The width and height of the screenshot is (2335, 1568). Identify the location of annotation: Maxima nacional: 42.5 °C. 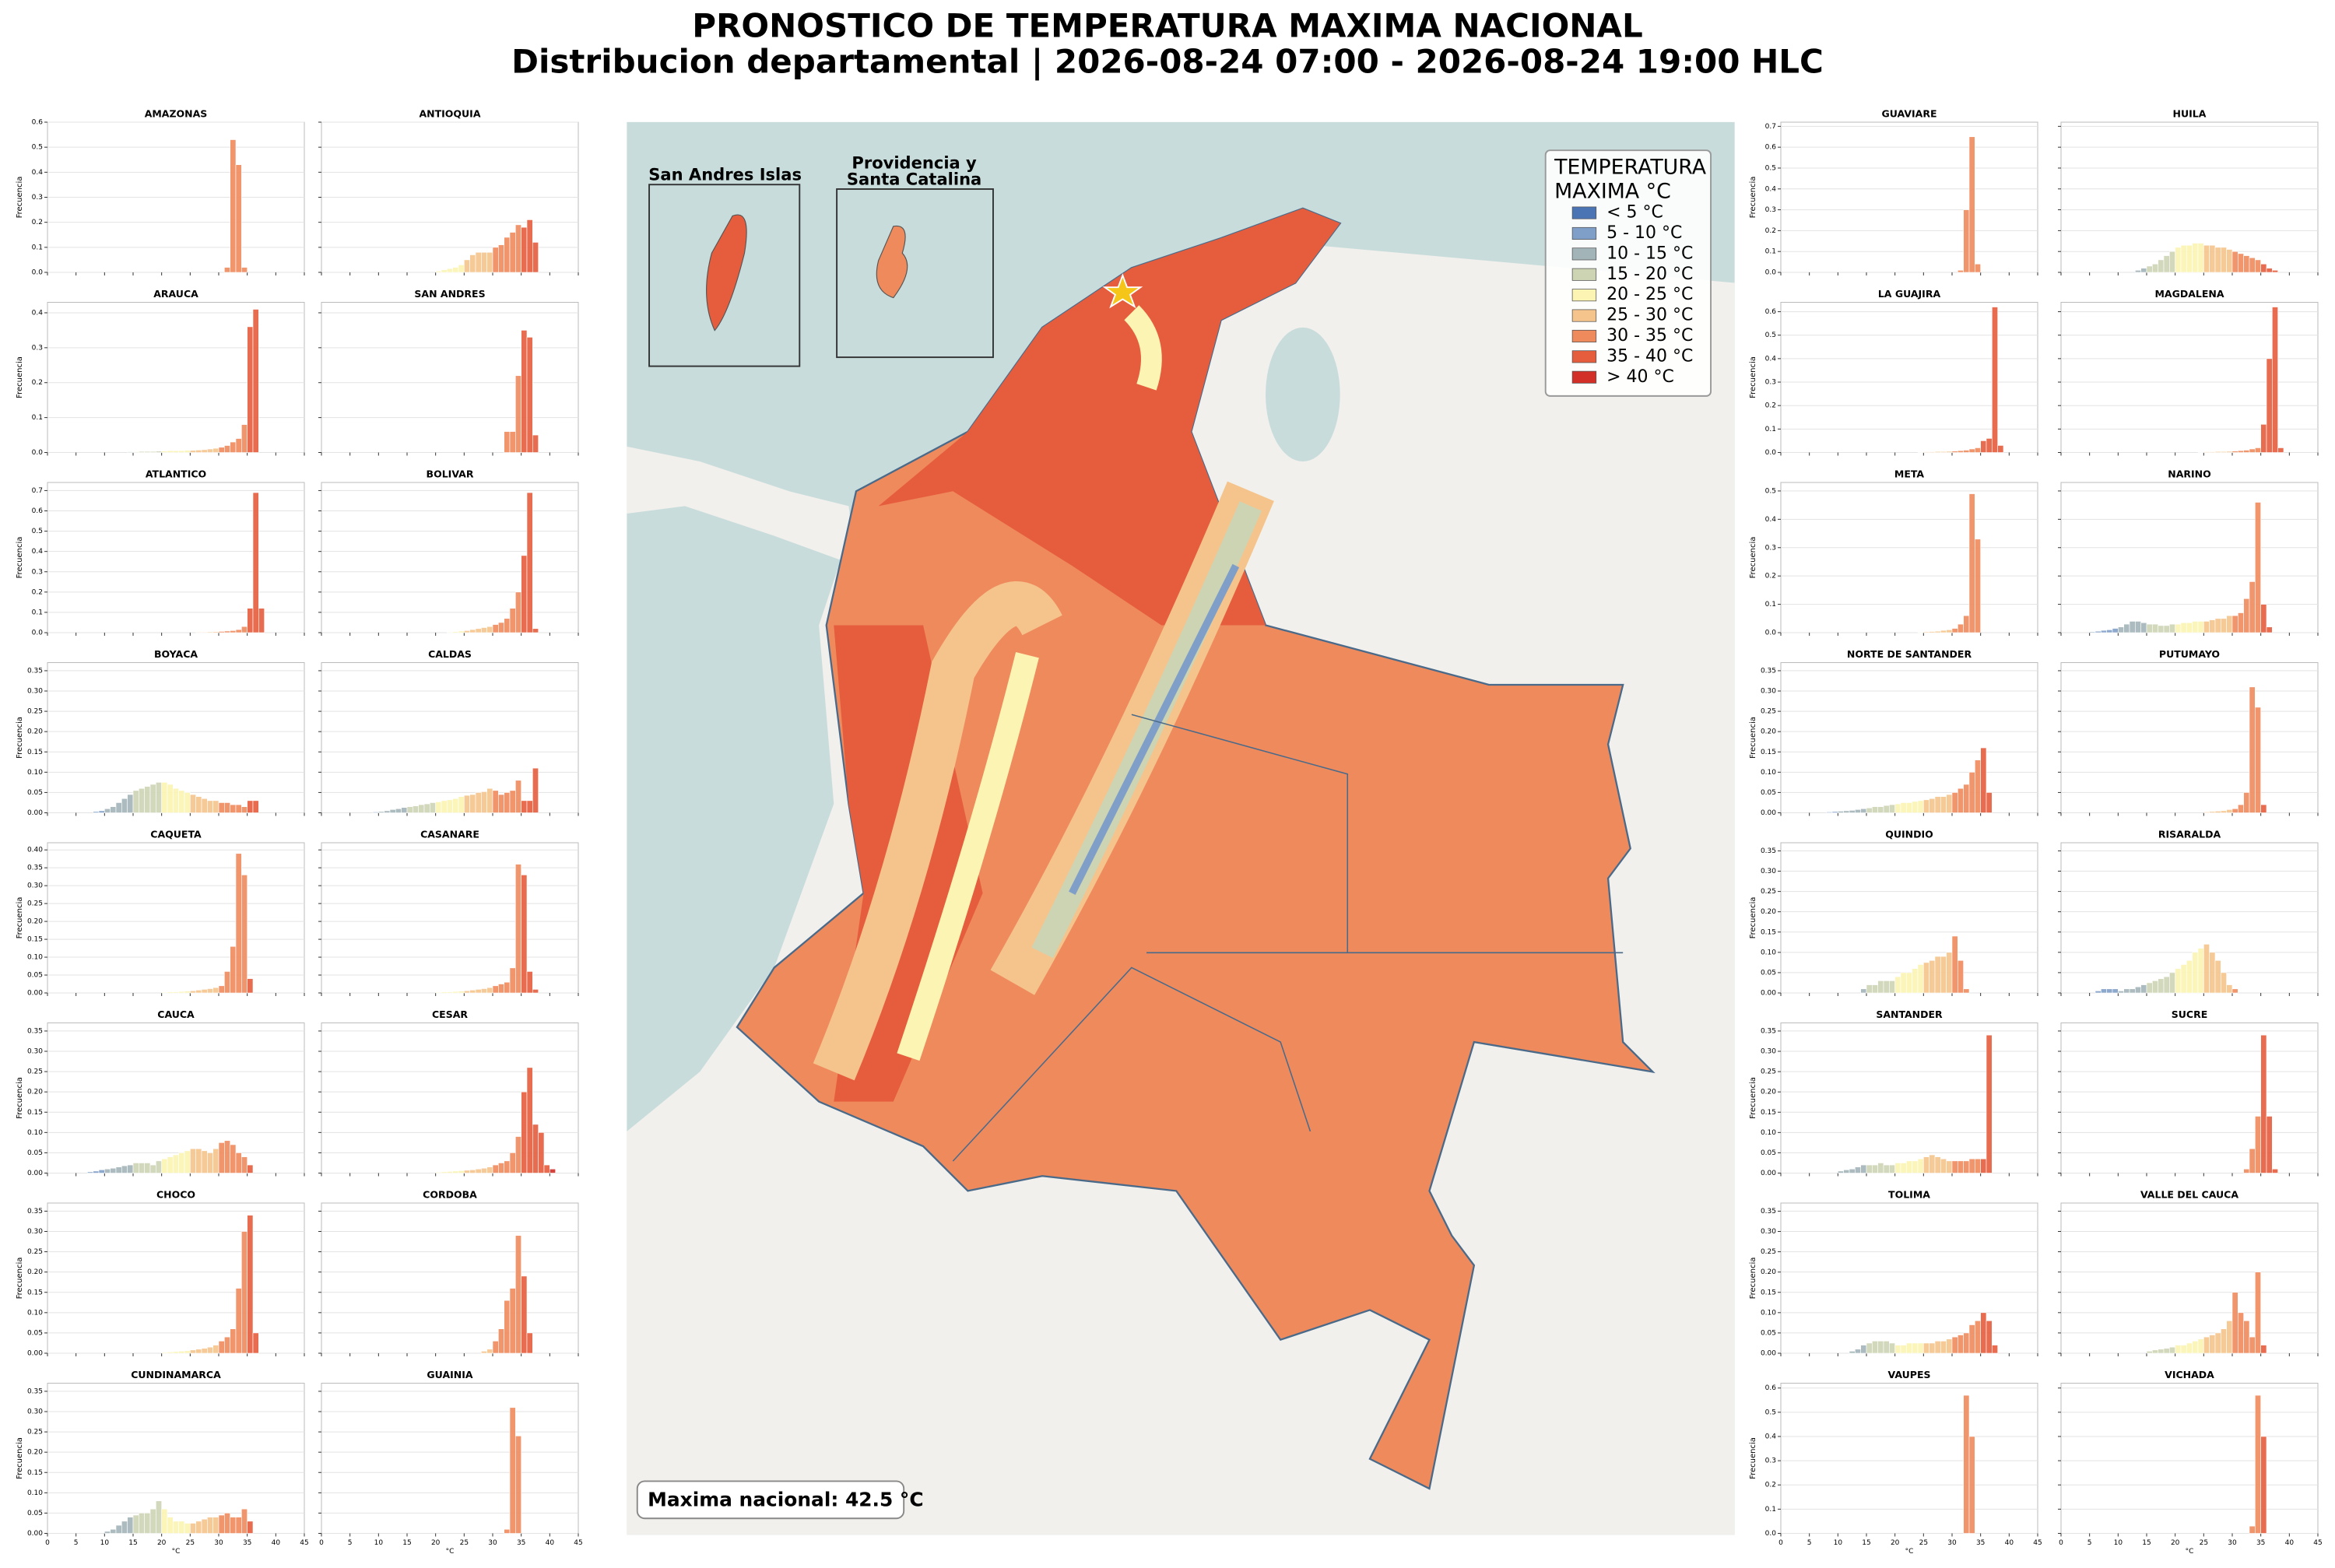
(785, 1499).